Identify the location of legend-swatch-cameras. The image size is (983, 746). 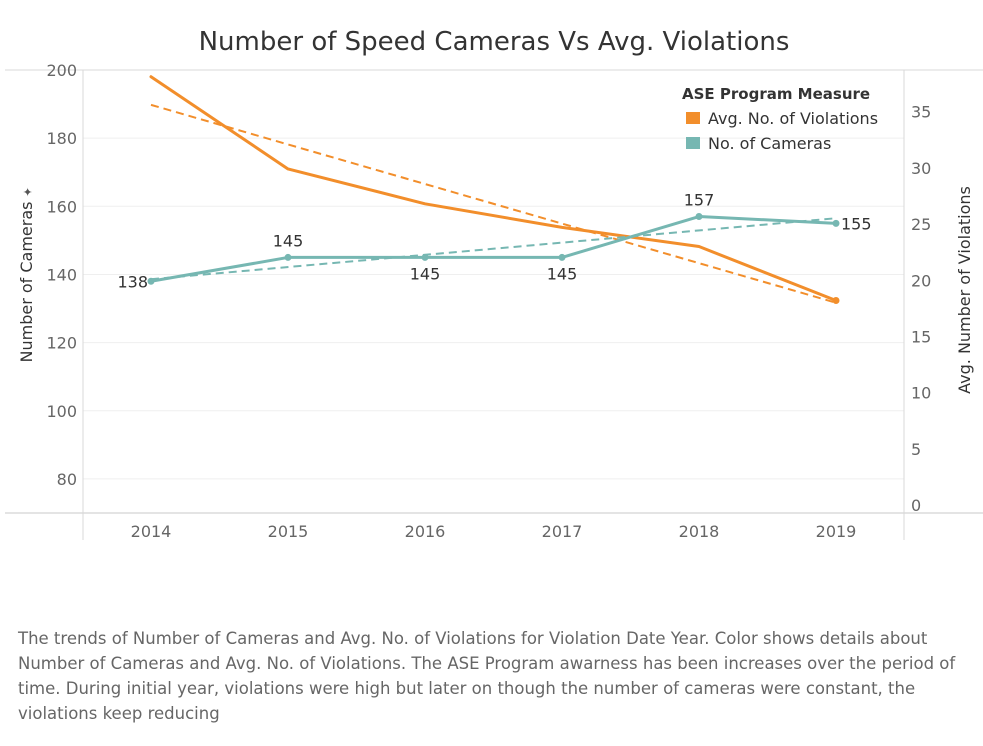
(693, 143).